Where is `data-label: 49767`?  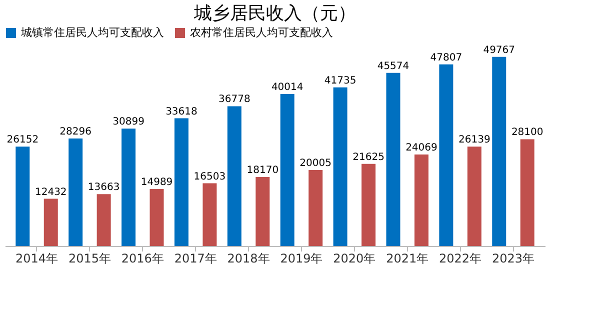 data-label: 49767 is located at coordinates (499, 50).